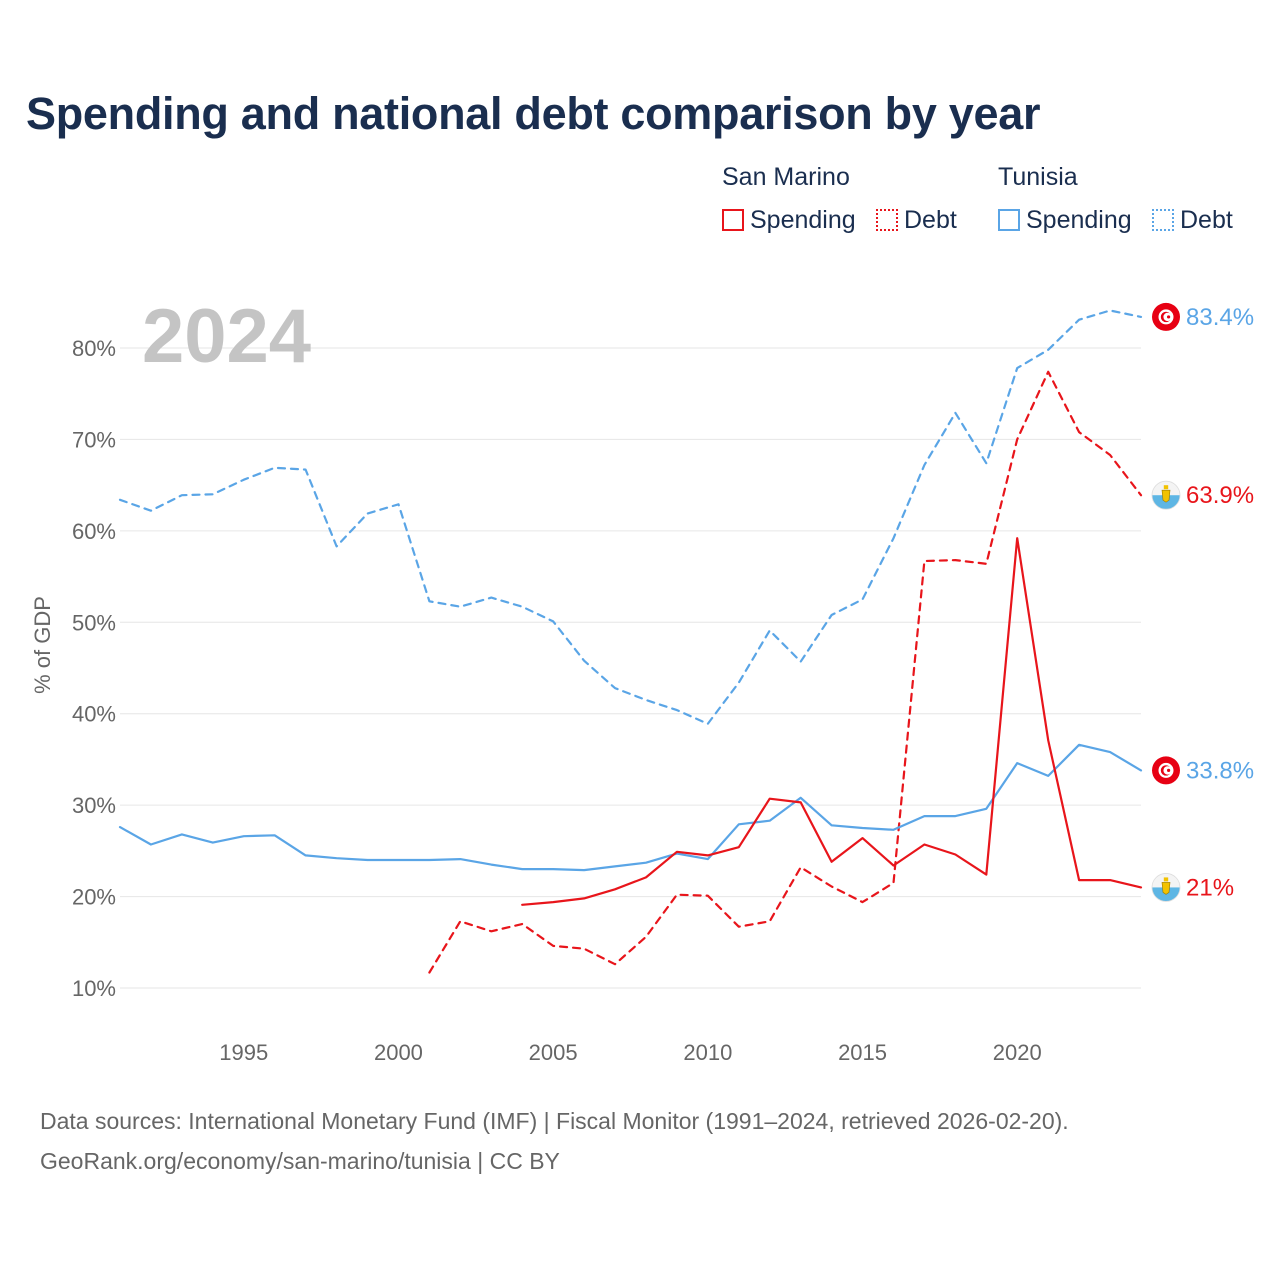 This screenshot has width=1280, height=1280. Describe the element at coordinates (630, 807) in the screenshot. I see `series-line-tunisia-spending` at that location.